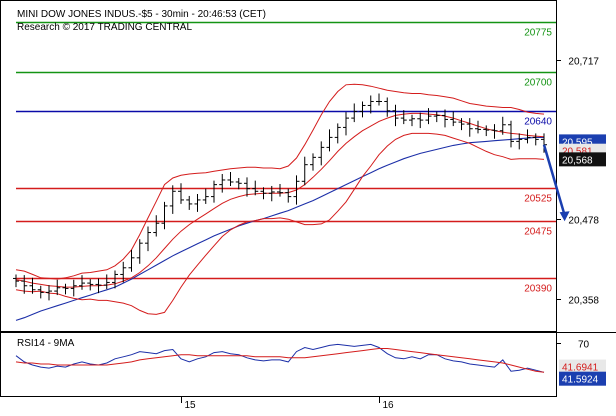 This screenshot has height=416, width=616. What do you see at coordinates (288, 403) in the screenshot?
I see `time-axis: 15 16` at bounding box center [288, 403].